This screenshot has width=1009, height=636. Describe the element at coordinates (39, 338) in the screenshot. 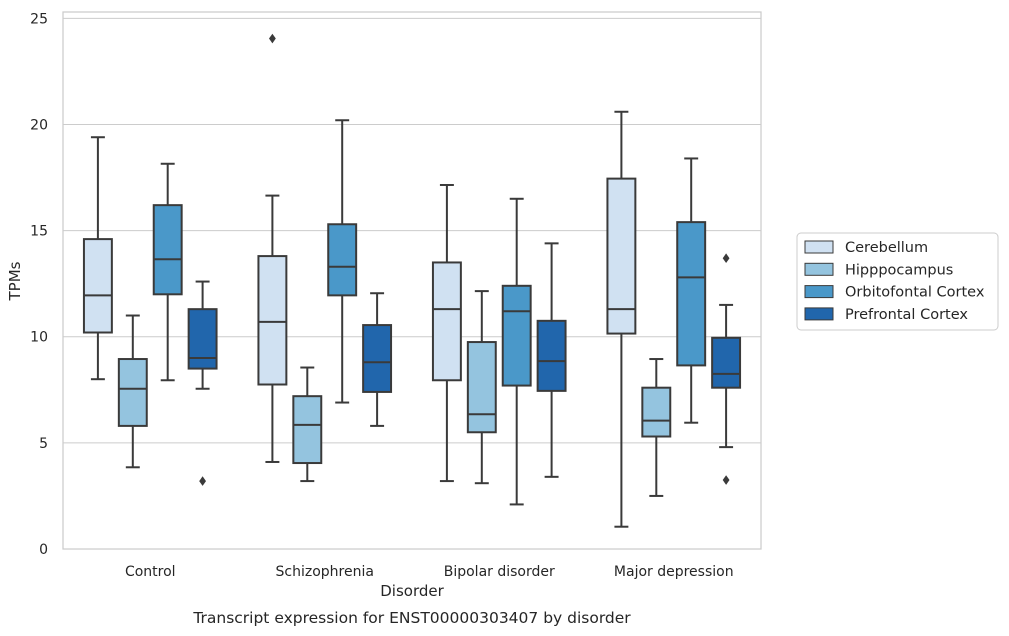

I see `y-tick-label: 10` at that location.